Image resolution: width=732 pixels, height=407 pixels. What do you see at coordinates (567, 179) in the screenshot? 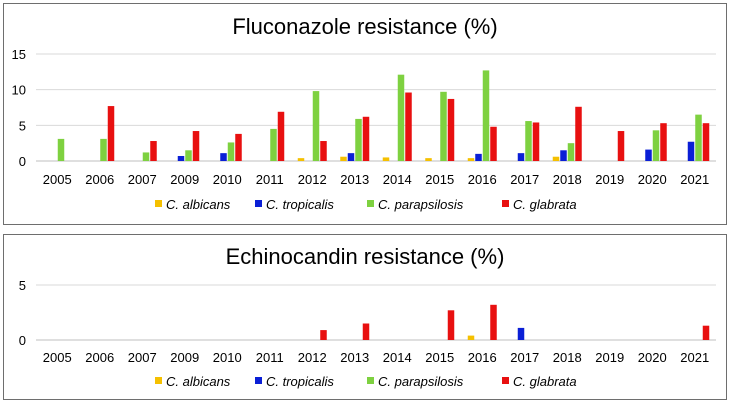
I see `fluconazole-x-tick-label: 2018` at bounding box center [567, 179].